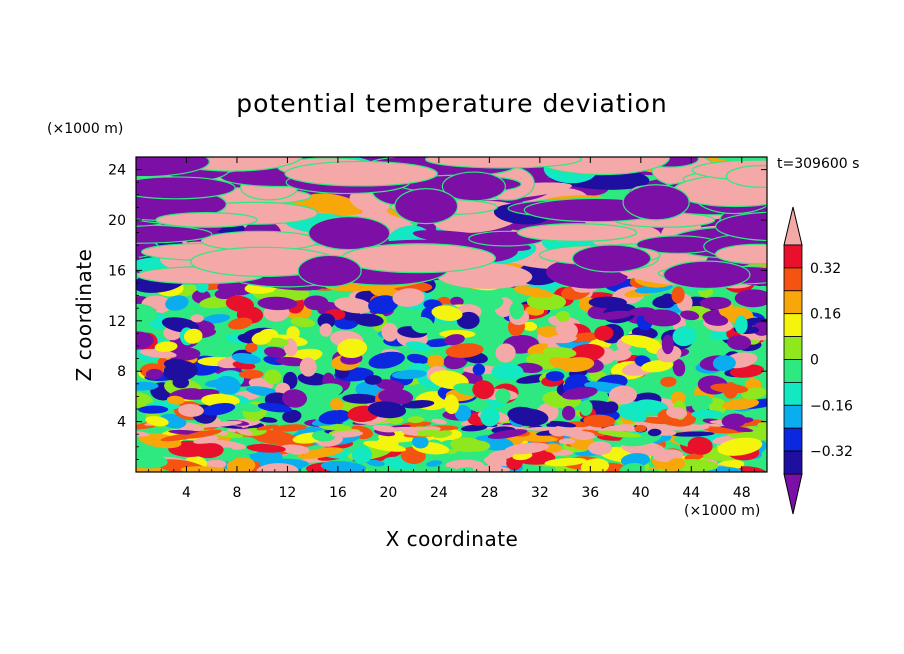 Image resolution: width=904 pixels, height=654 pixels. I want to click on colorbar-tick-label: −0.16, so click(831, 406).